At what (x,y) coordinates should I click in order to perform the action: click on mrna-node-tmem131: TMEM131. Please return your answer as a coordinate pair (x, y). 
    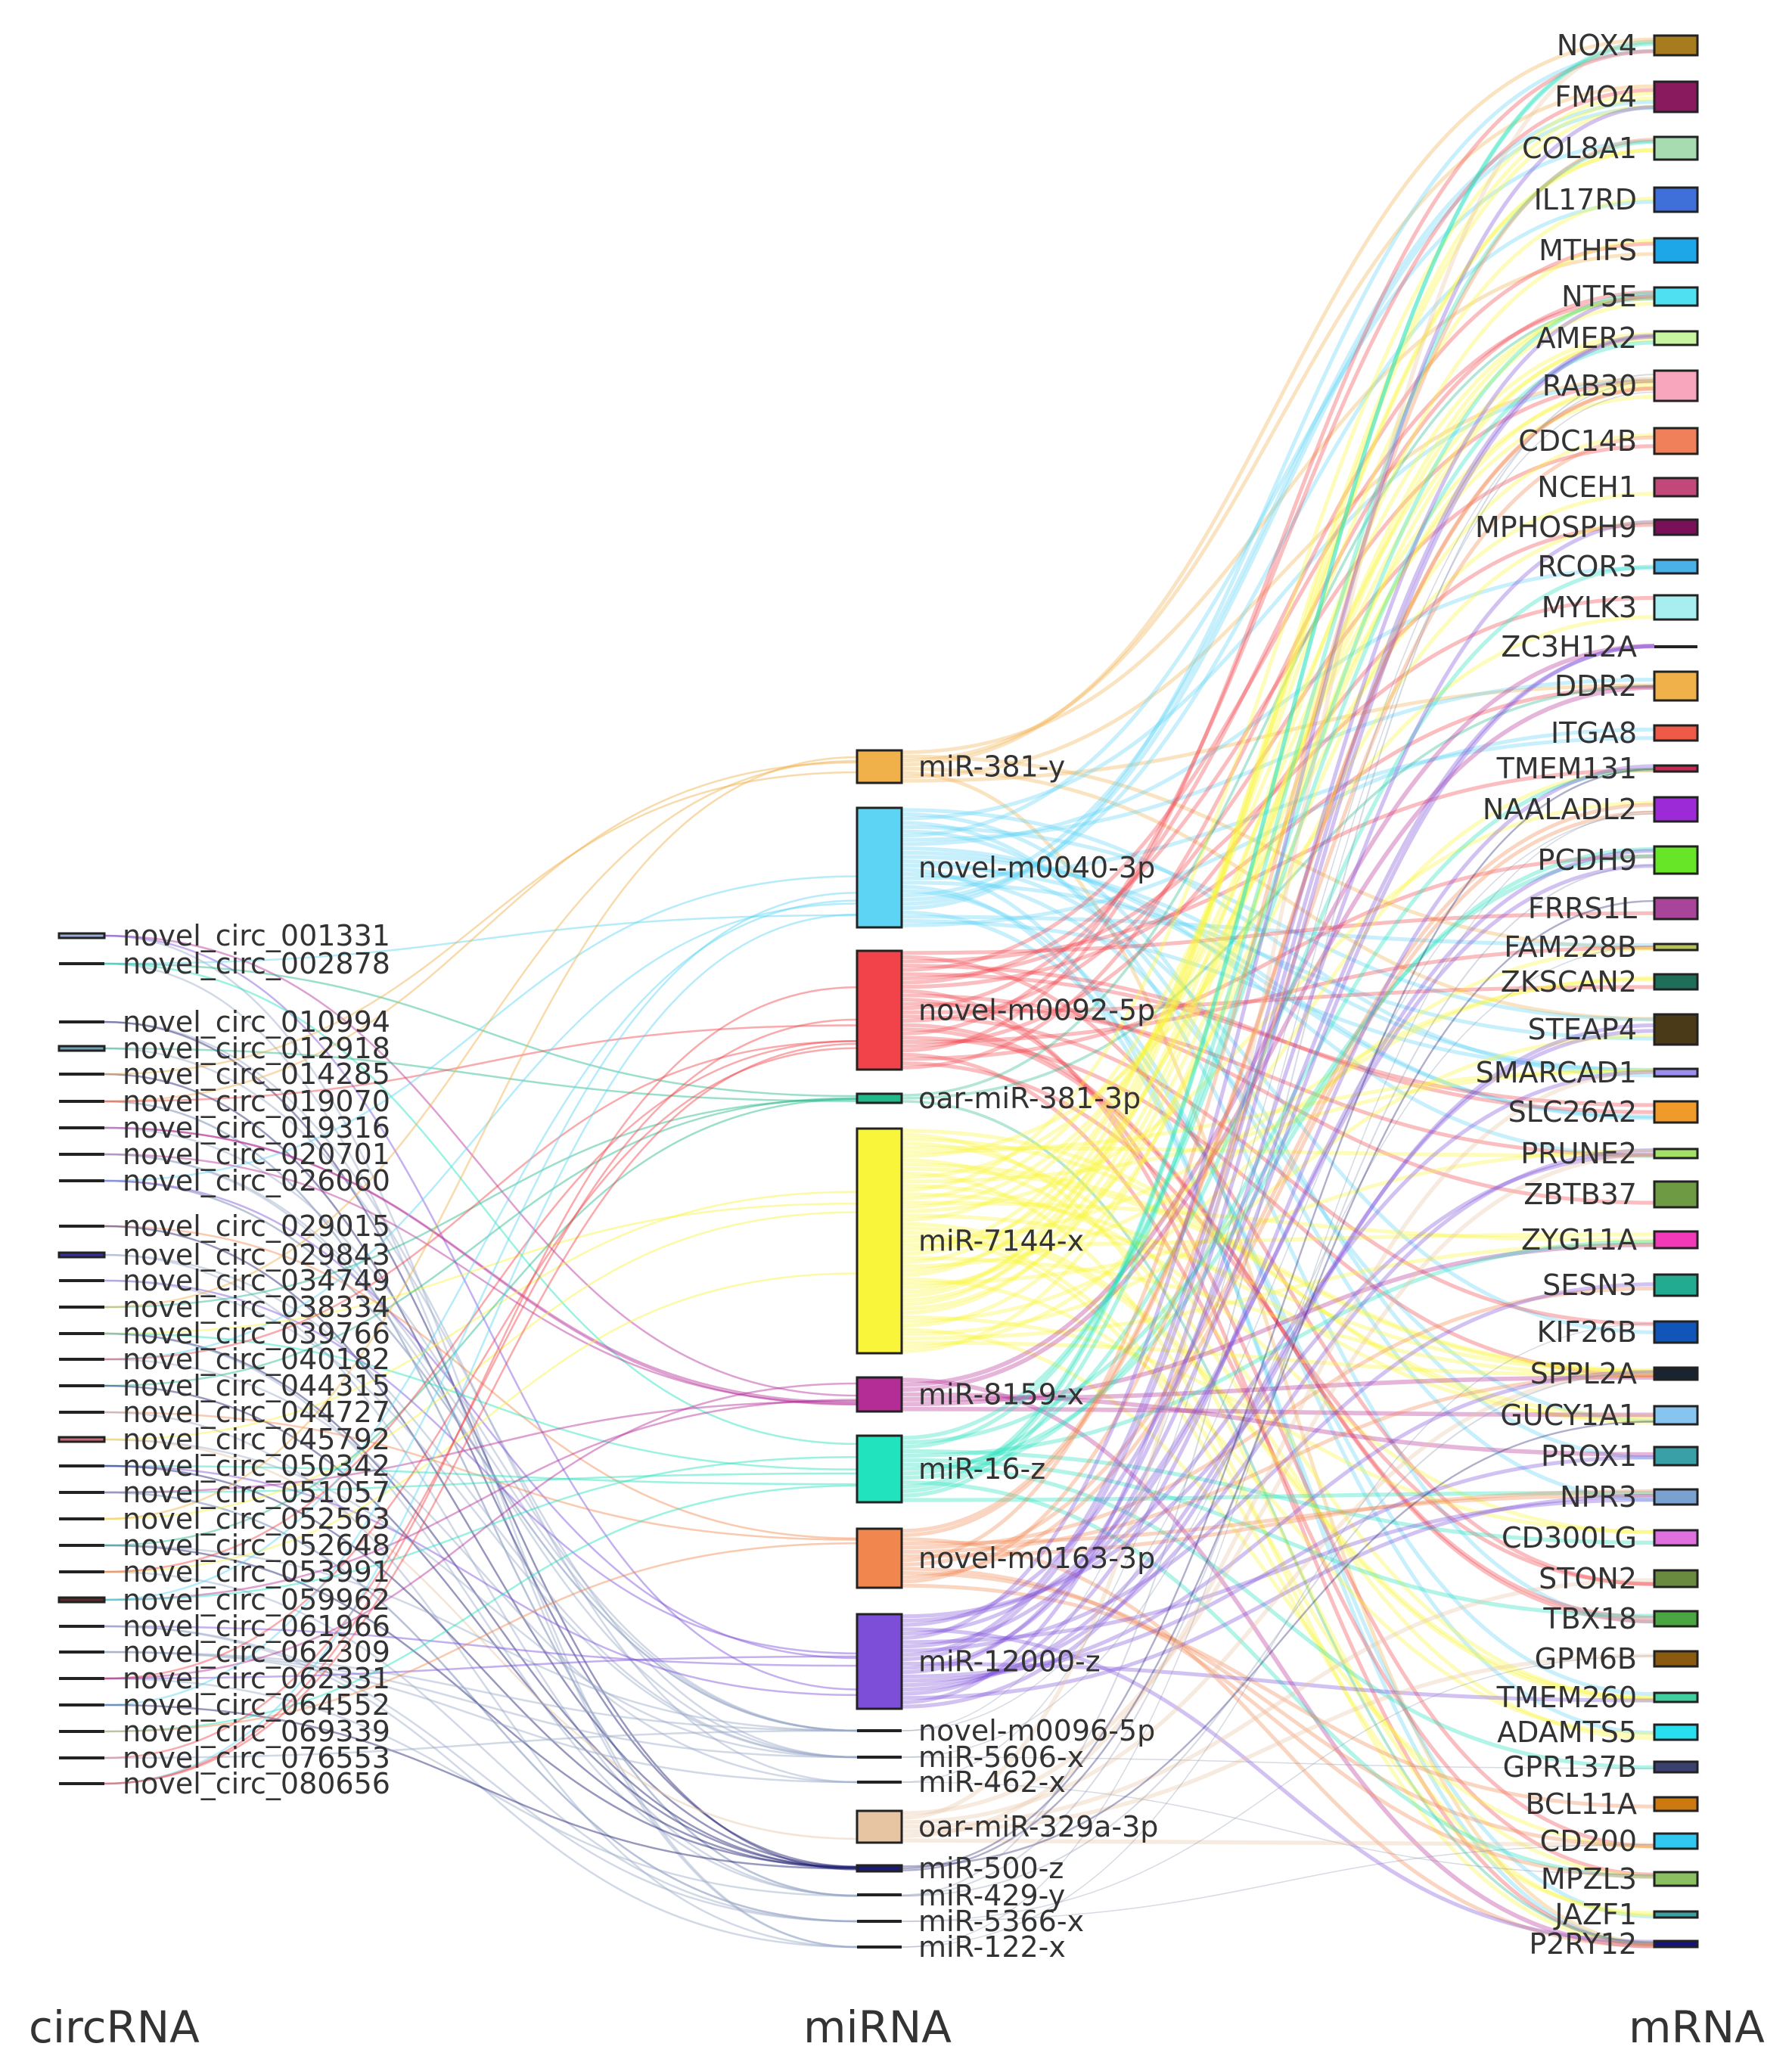
    Looking at the image, I should click on (1596, 768).